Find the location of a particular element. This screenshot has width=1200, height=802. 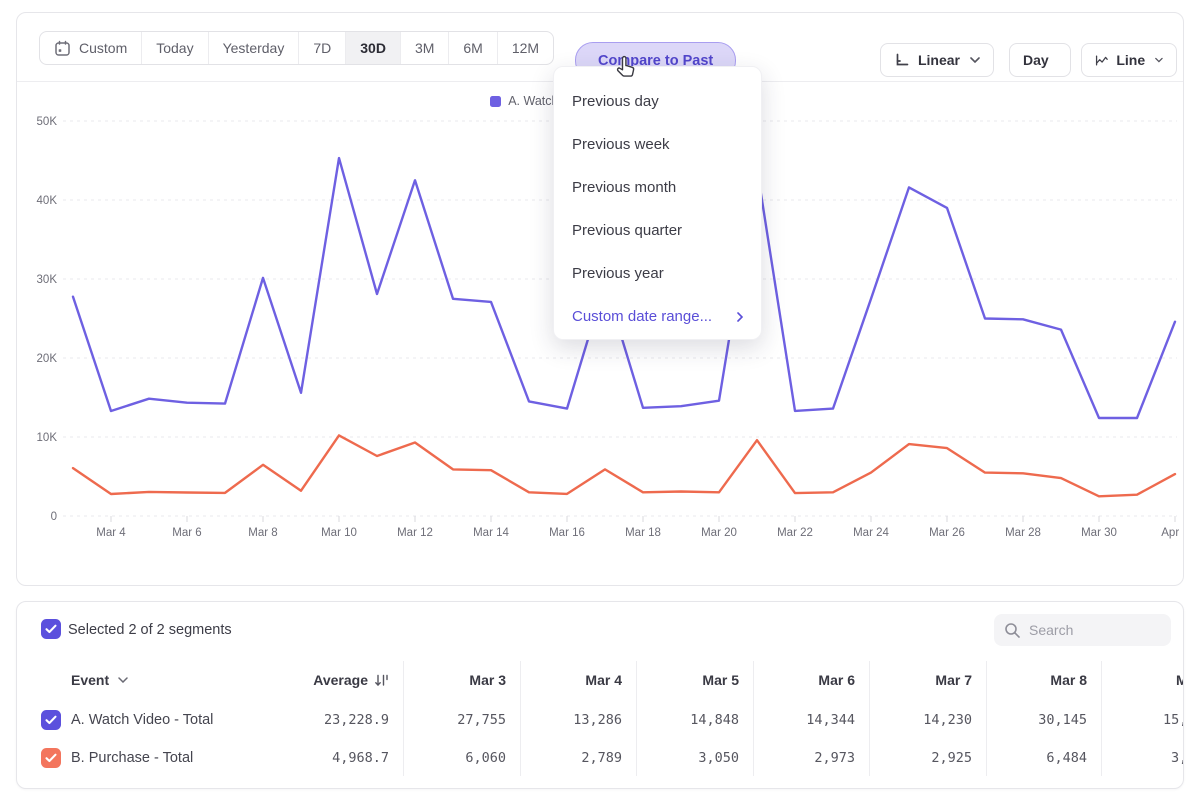

menu-item-previous-month: Previous month is located at coordinates (624, 187).